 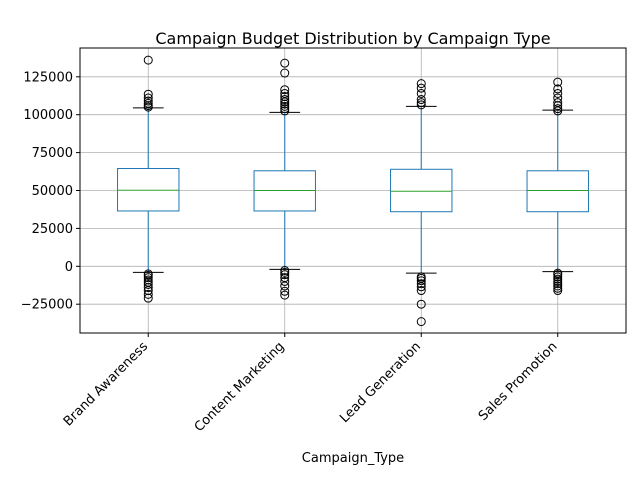 I want to click on y-axis: −25000 0 25000 50000 75000 100000 125000, so click(x=50, y=191).